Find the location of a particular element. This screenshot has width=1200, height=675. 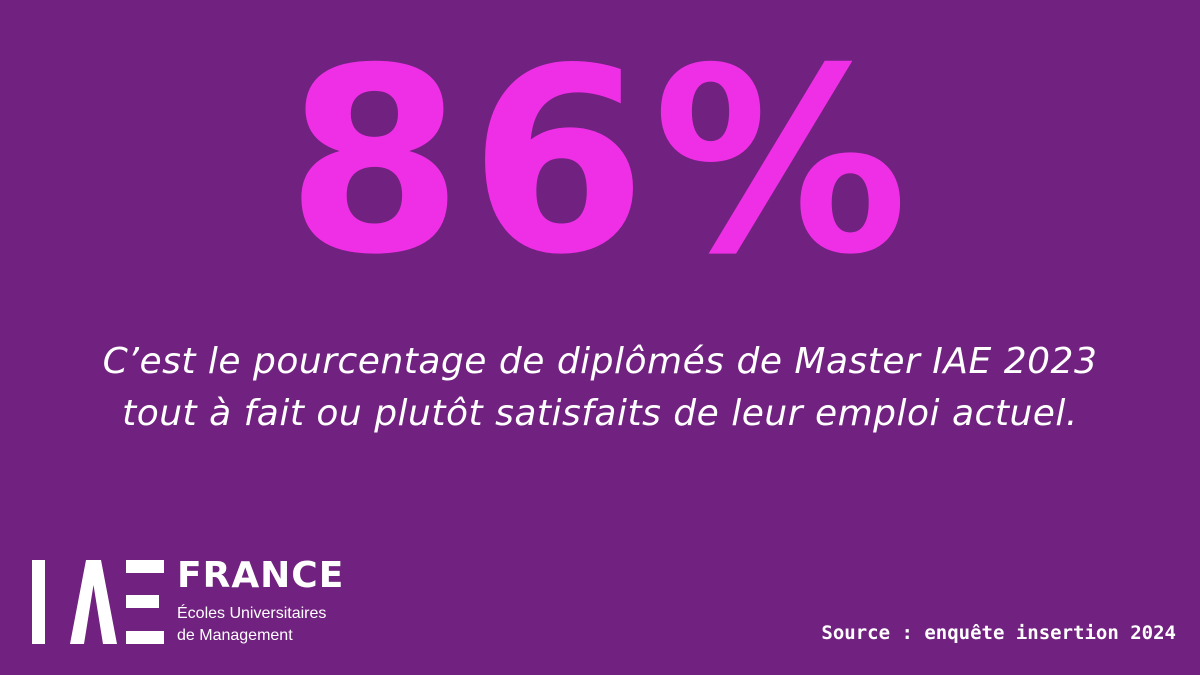

logo-subtitle-line-1: Écoles Universitaires is located at coordinates (252, 613).